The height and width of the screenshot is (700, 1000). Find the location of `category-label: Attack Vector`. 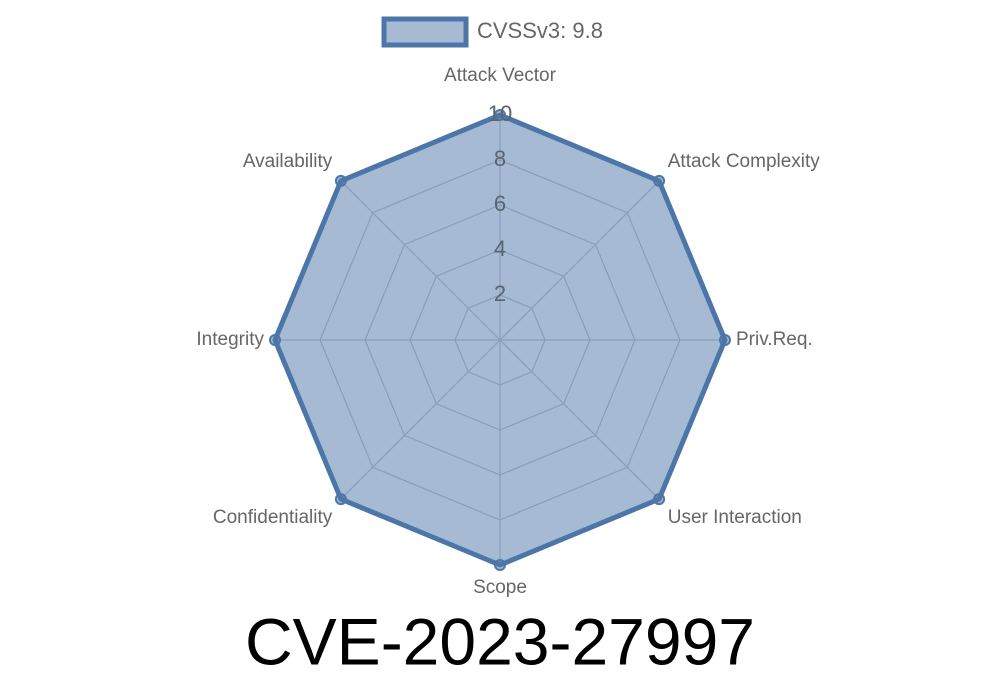

category-label: Attack Vector is located at coordinates (500, 75).